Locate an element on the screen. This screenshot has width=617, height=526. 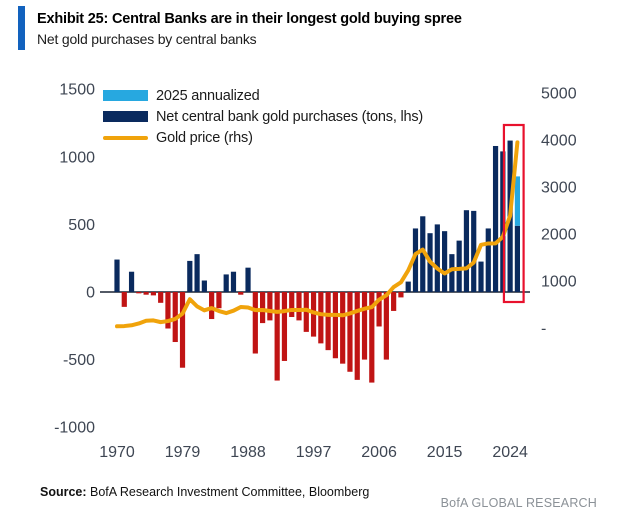
svg-text: -1000 is located at coordinates (74, 428).